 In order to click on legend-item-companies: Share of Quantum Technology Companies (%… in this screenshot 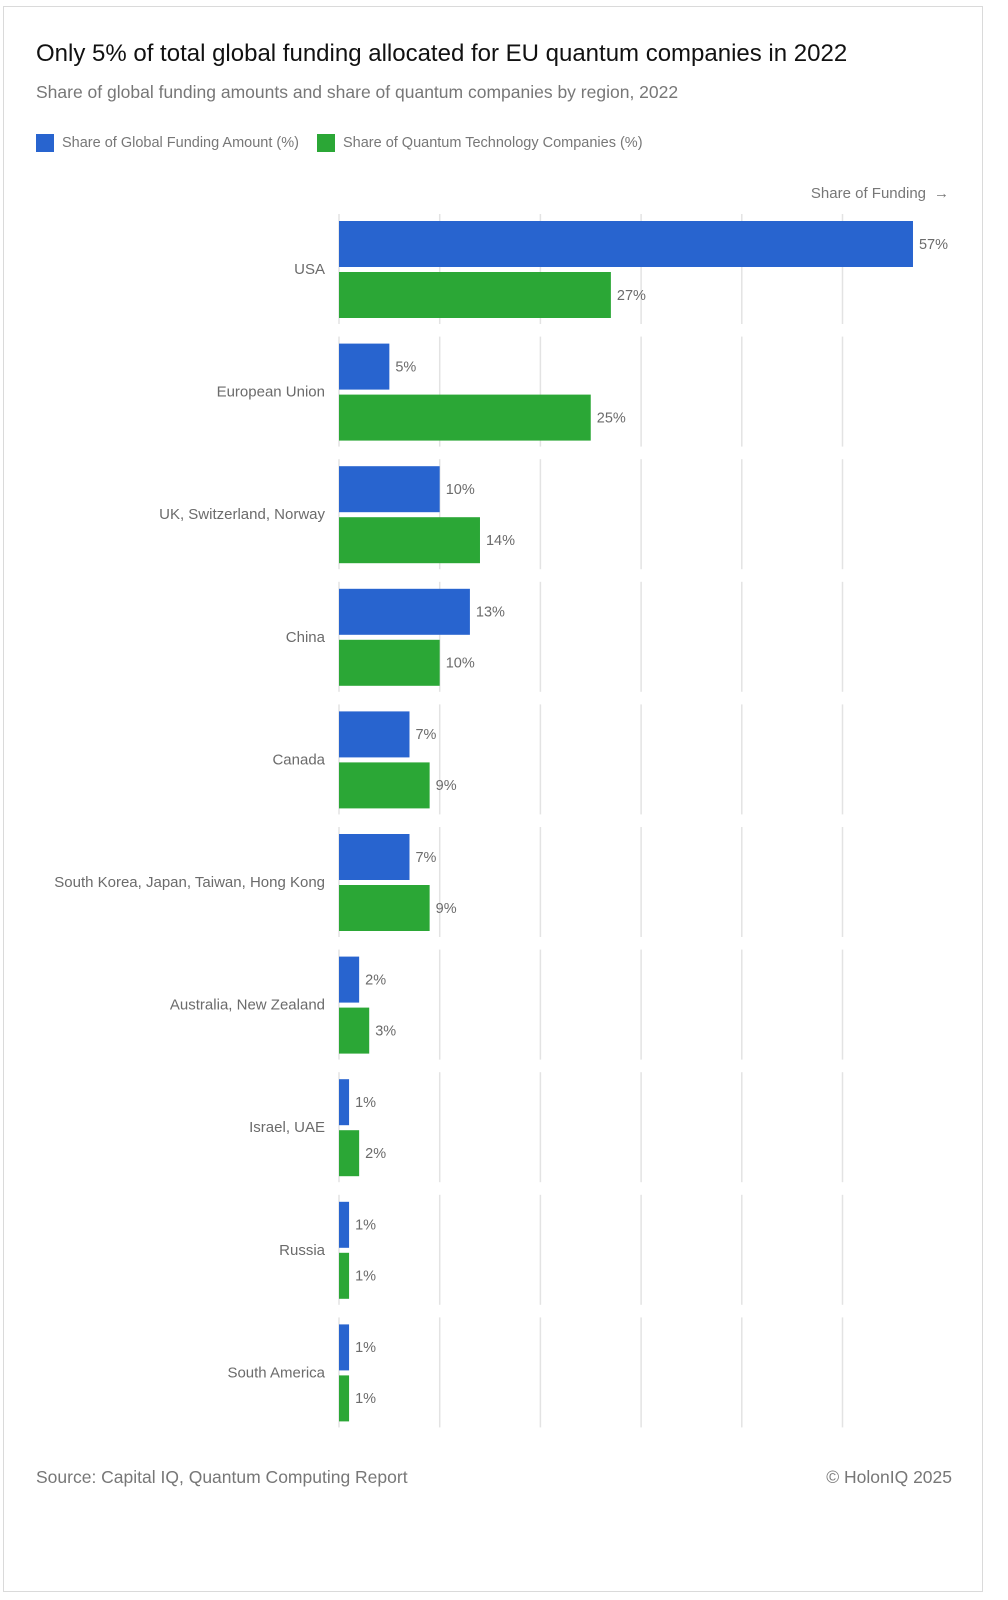, I will do `click(479, 143)`.